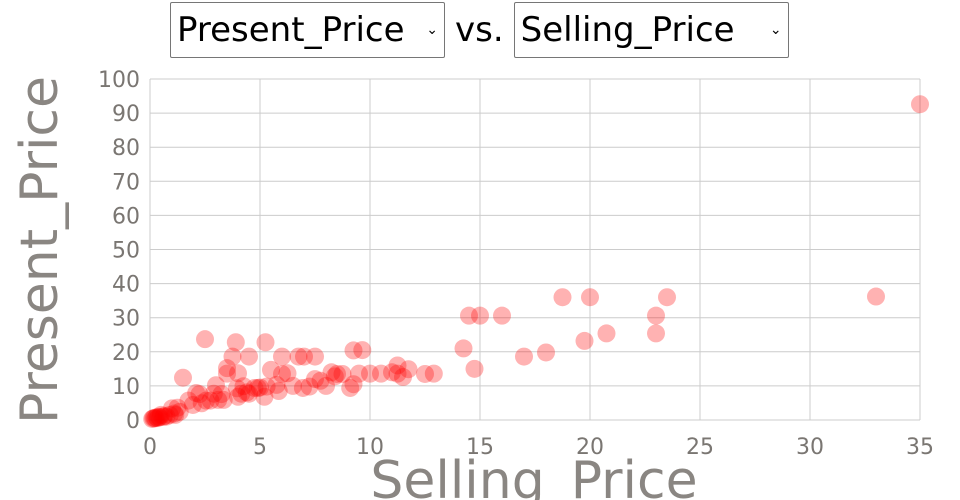 Image resolution: width=960 pixels, height=500 pixels. Describe the element at coordinates (370, 447) in the screenshot. I see `x-tick-label: 10` at that location.